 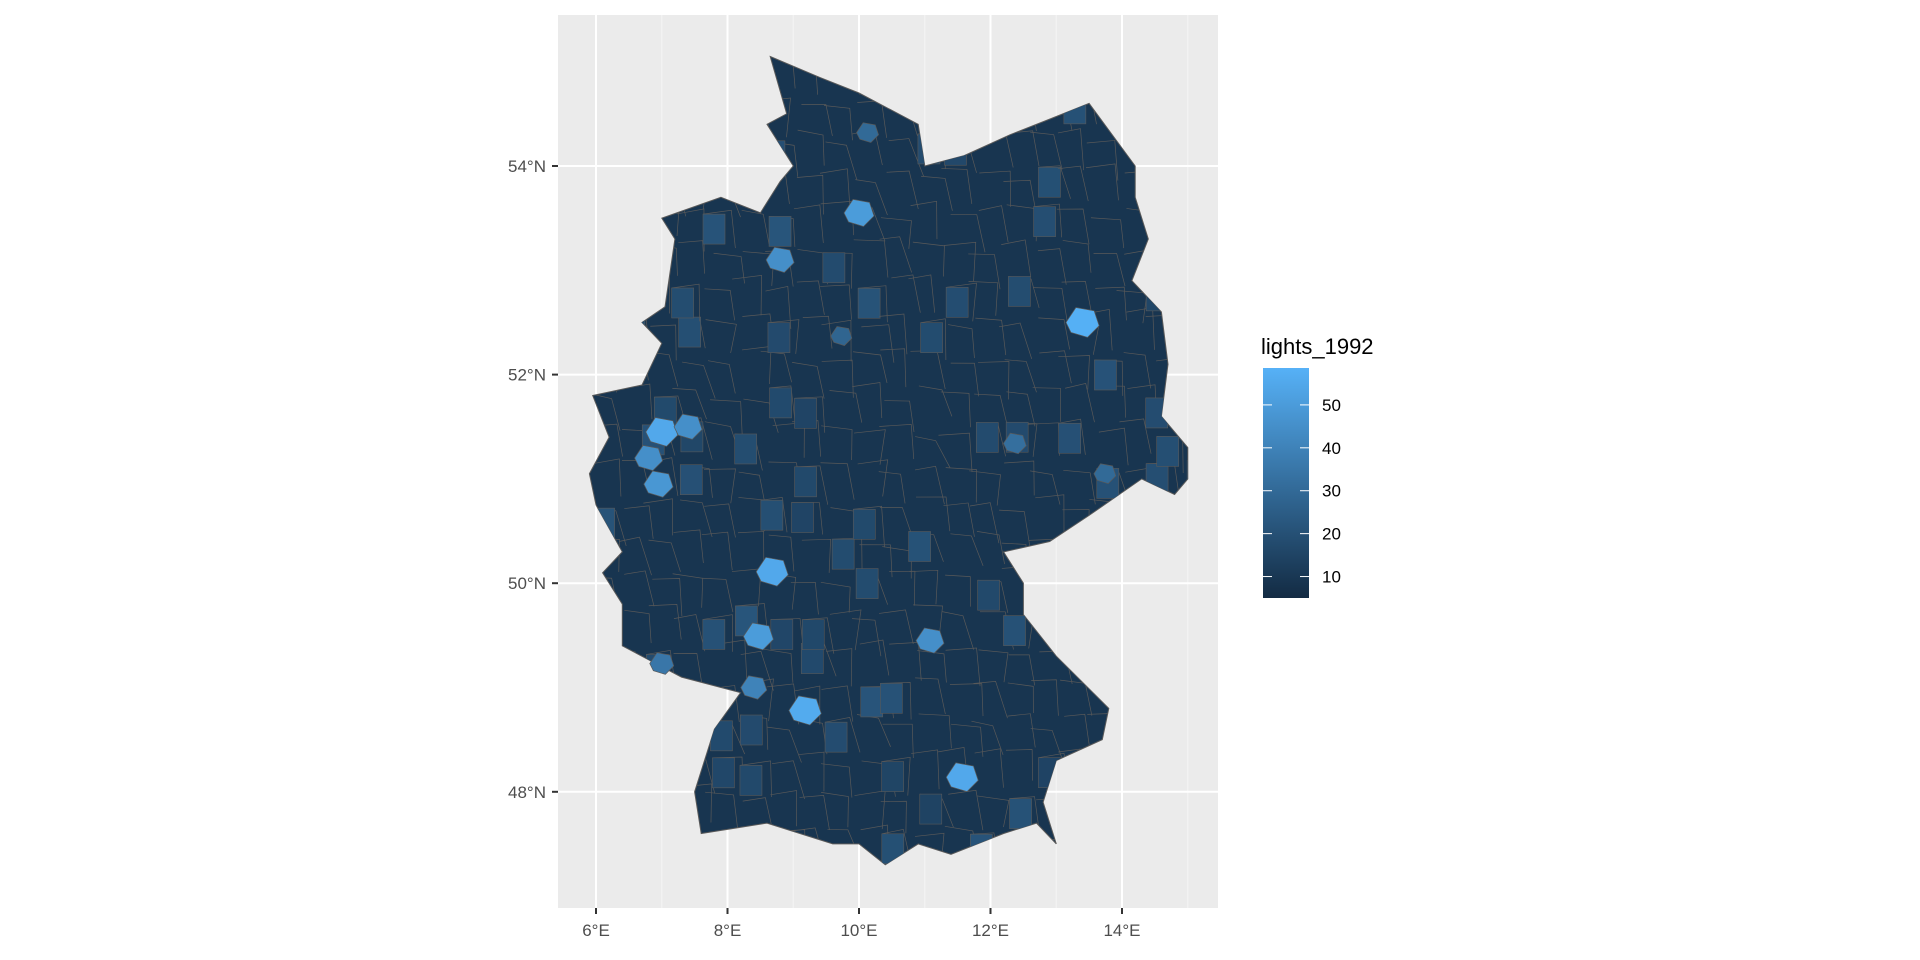 I want to click on legend-label: 10, so click(x=1331, y=577).